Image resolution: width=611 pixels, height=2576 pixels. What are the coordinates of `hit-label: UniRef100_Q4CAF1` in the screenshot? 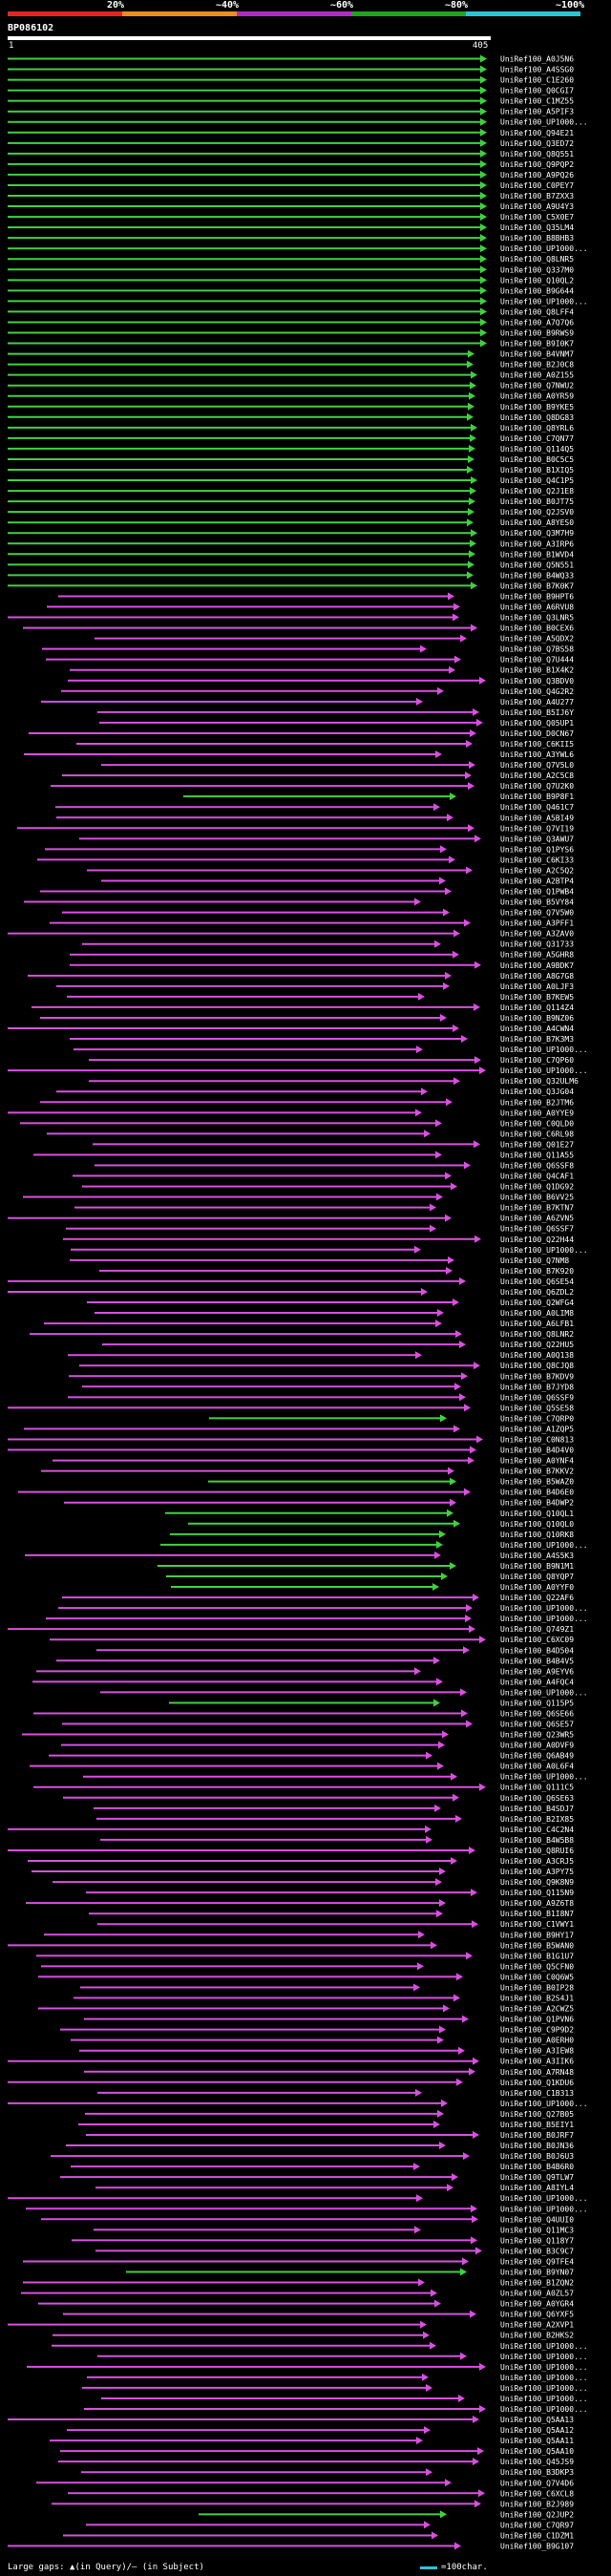 It's located at (537, 1176).